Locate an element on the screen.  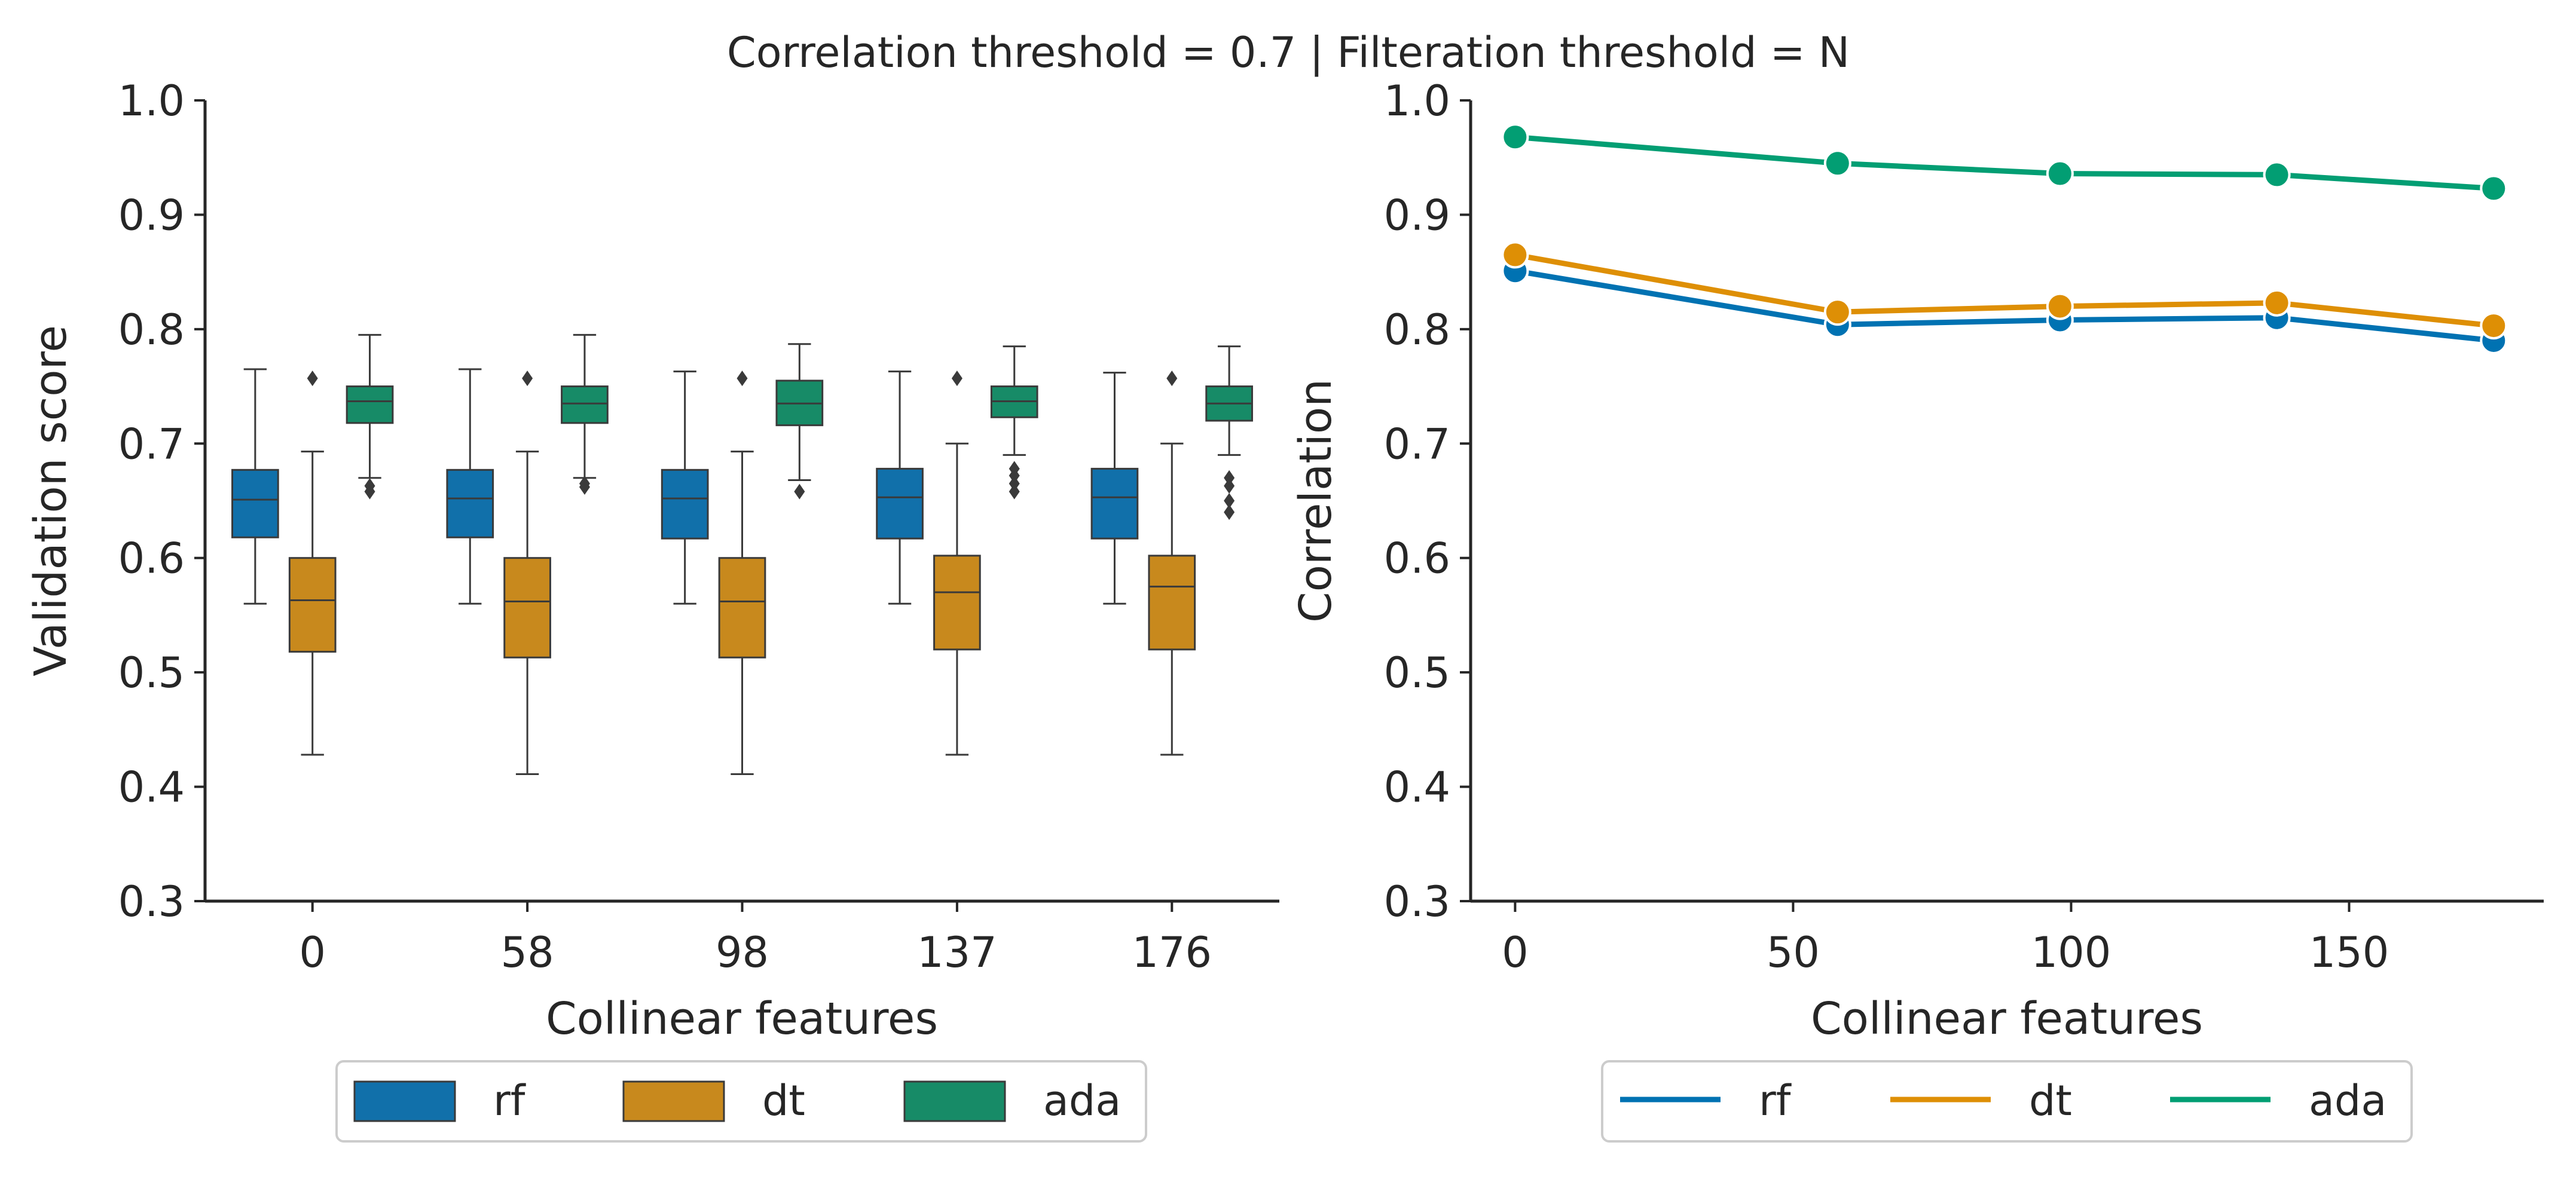
line-y-ticks: 0.3 0.4 0.5 0.6 0.7 0.8 0.9 1.0 is located at coordinates (1427, 501).